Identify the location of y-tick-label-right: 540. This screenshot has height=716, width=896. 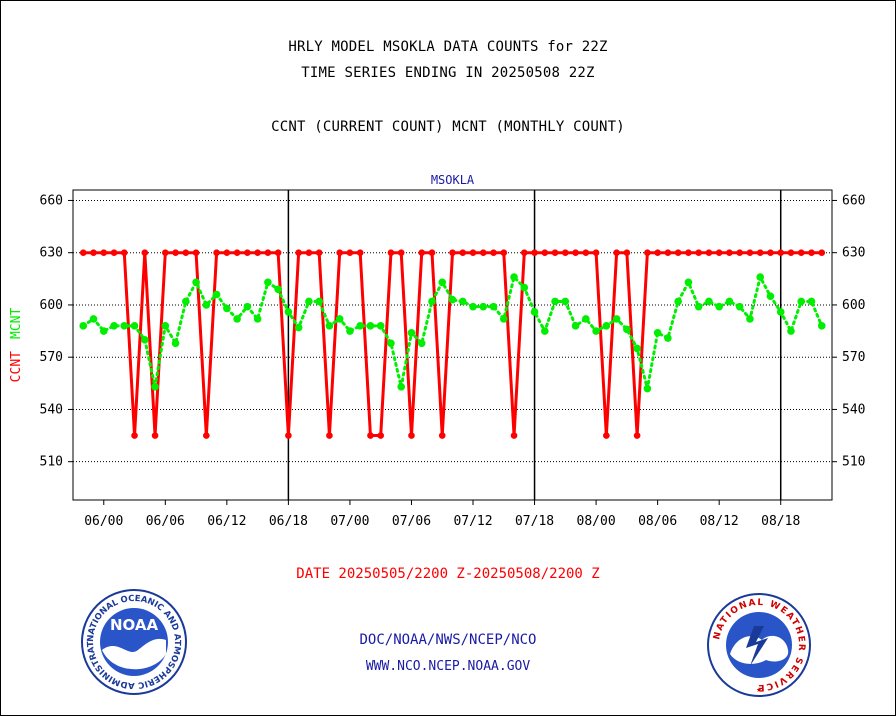
(853, 409).